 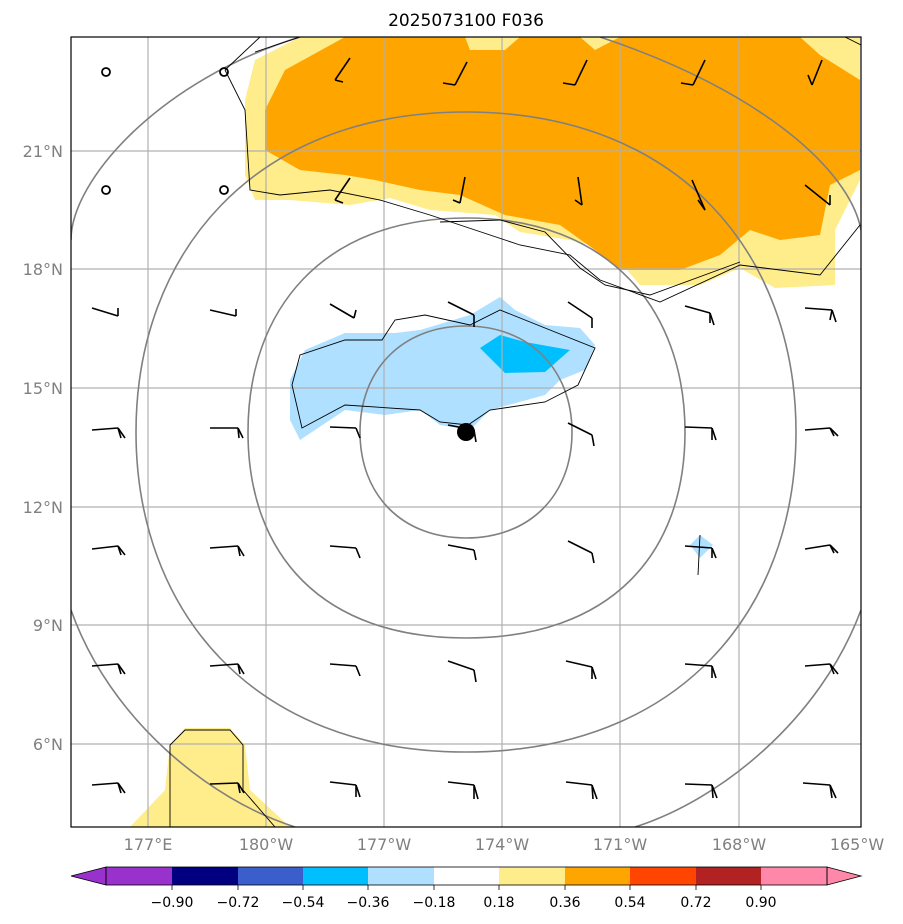 What do you see at coordinates (730, 134) in the screenshot?
I see `distance-ring-4c` at bounding box center [730, 134].